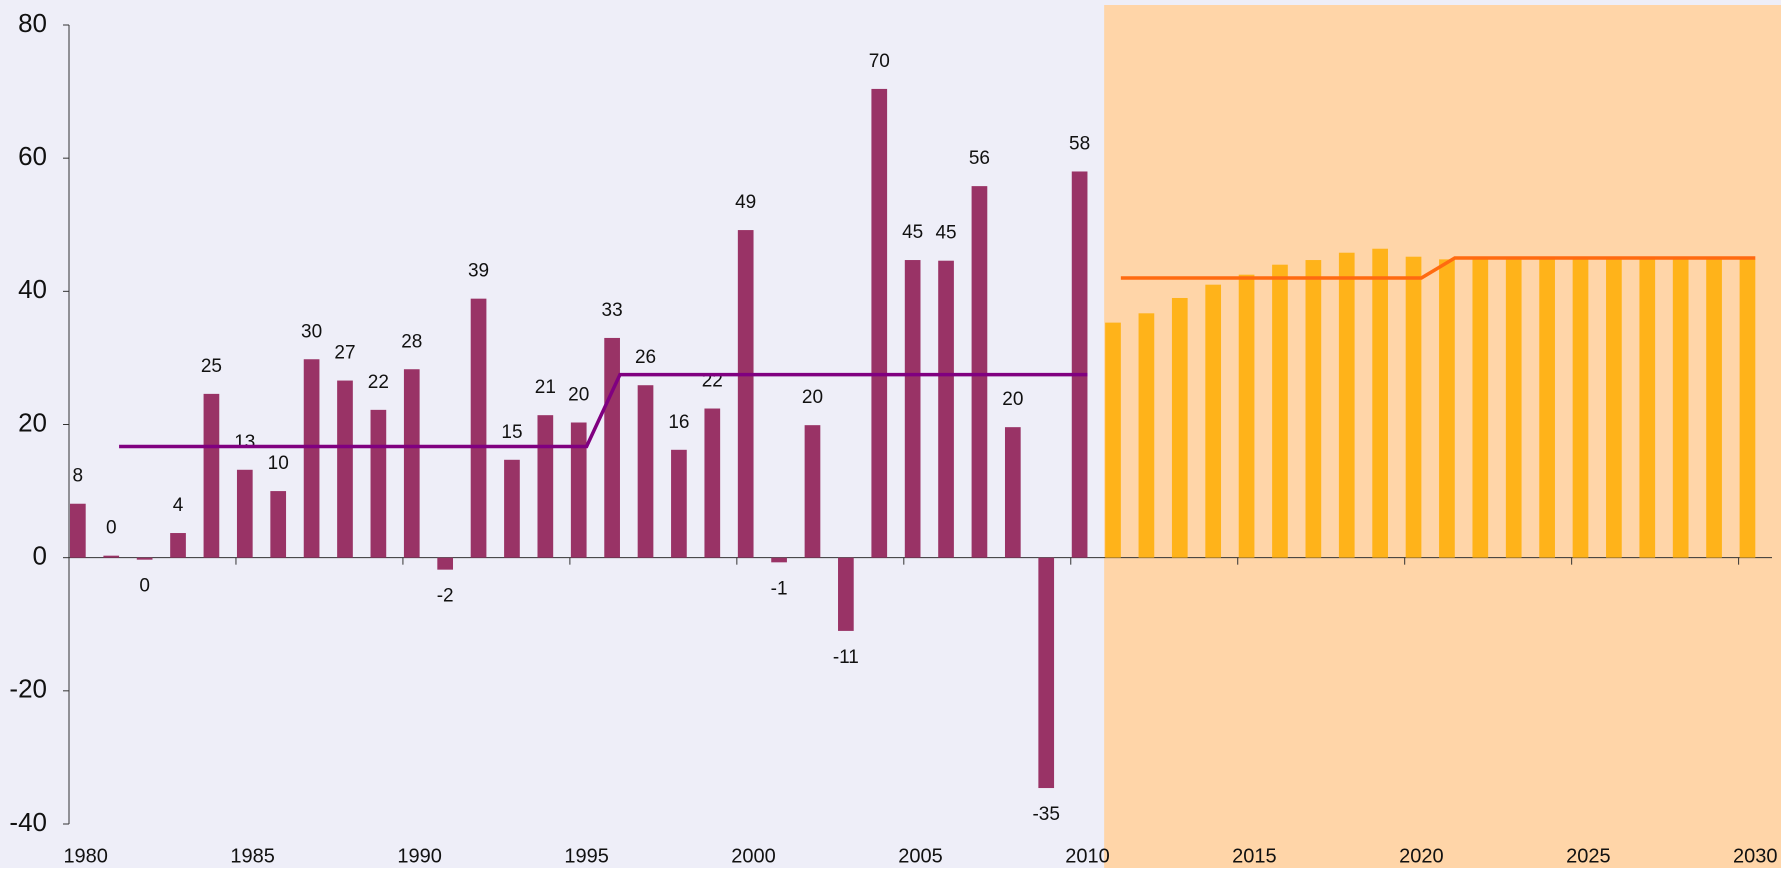 This screenshot has height=873, width=1781. I want to click on data-label: 39, so click(478, 271).